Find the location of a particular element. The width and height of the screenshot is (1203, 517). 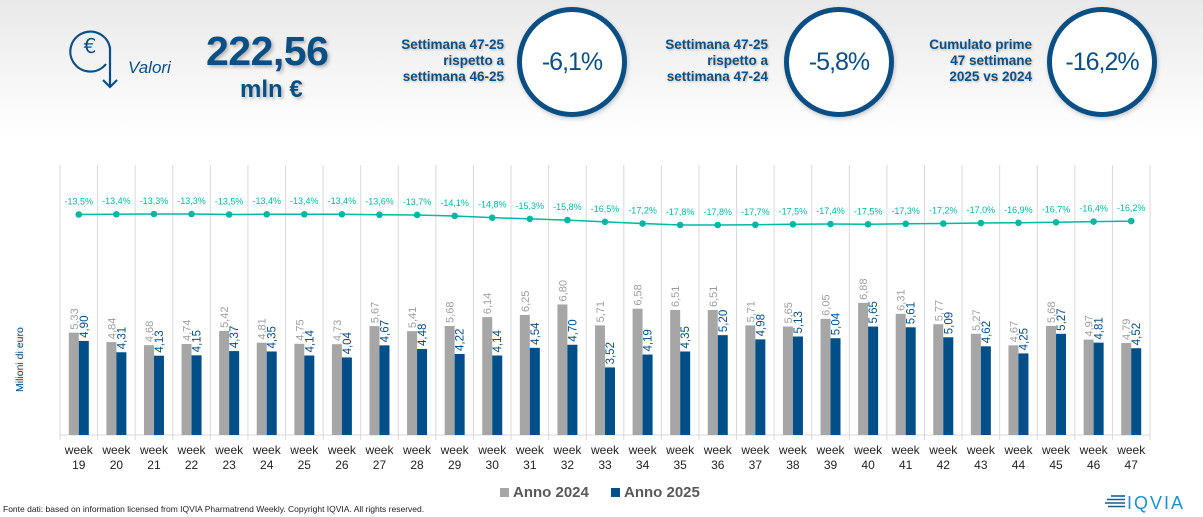

trend-label: -16,4% is located at coordinates (1093, 209).